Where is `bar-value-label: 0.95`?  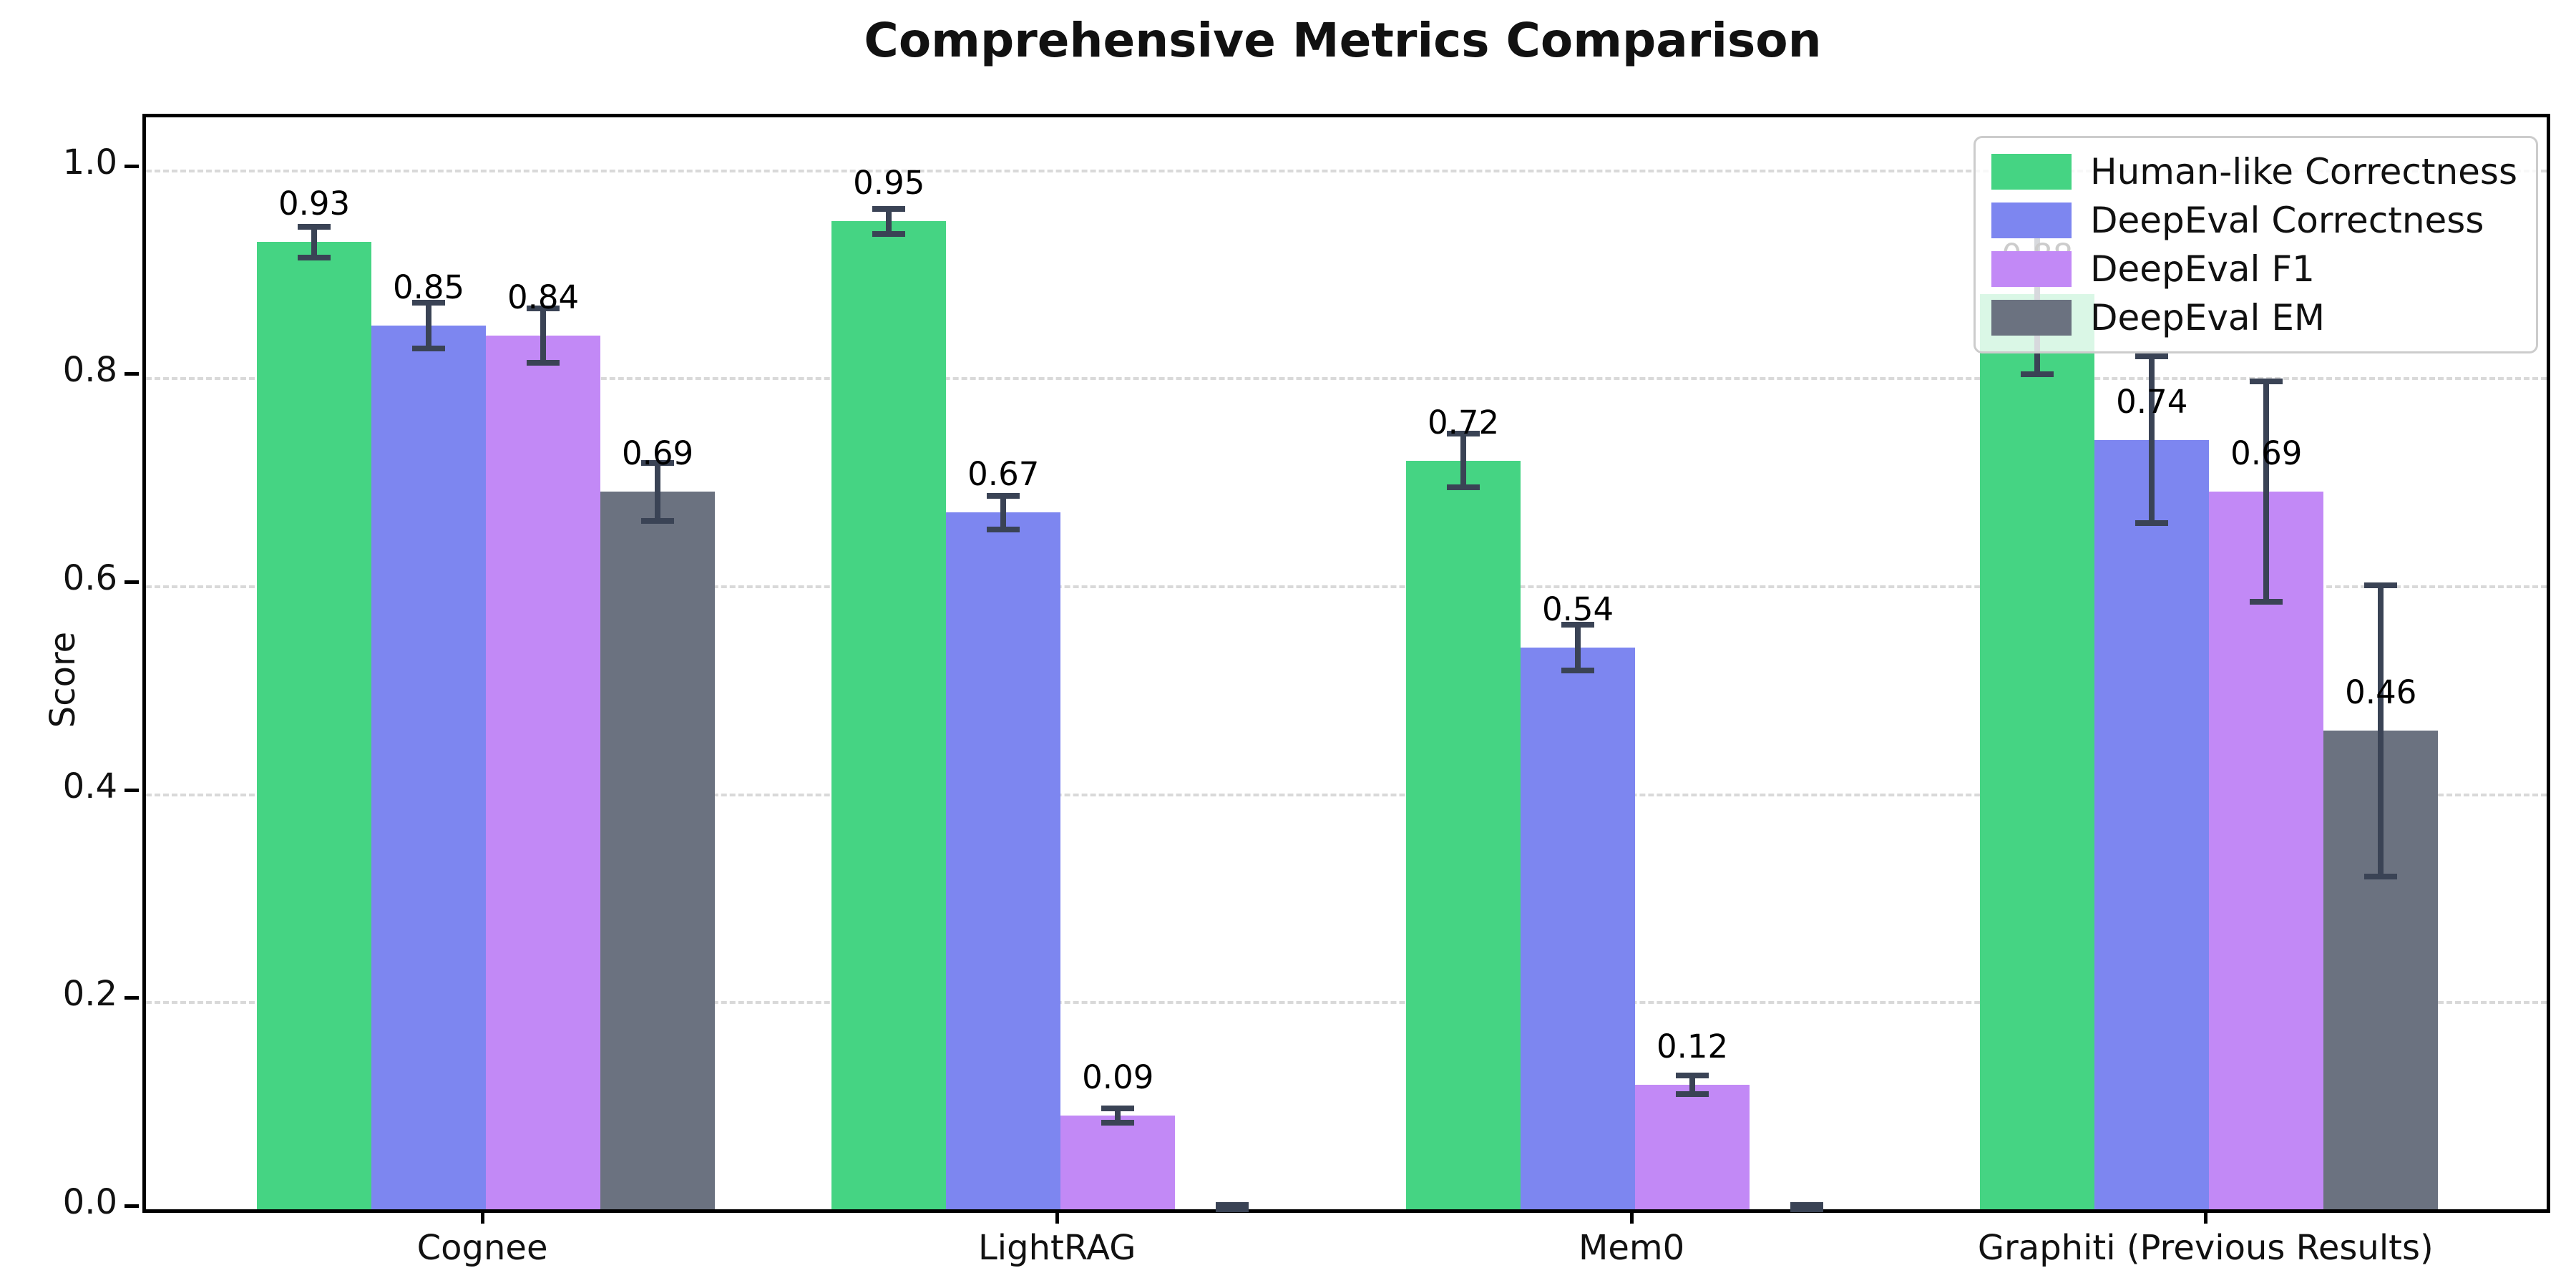
bar-value-label: 0.95 is located at coordinates (889, 183).